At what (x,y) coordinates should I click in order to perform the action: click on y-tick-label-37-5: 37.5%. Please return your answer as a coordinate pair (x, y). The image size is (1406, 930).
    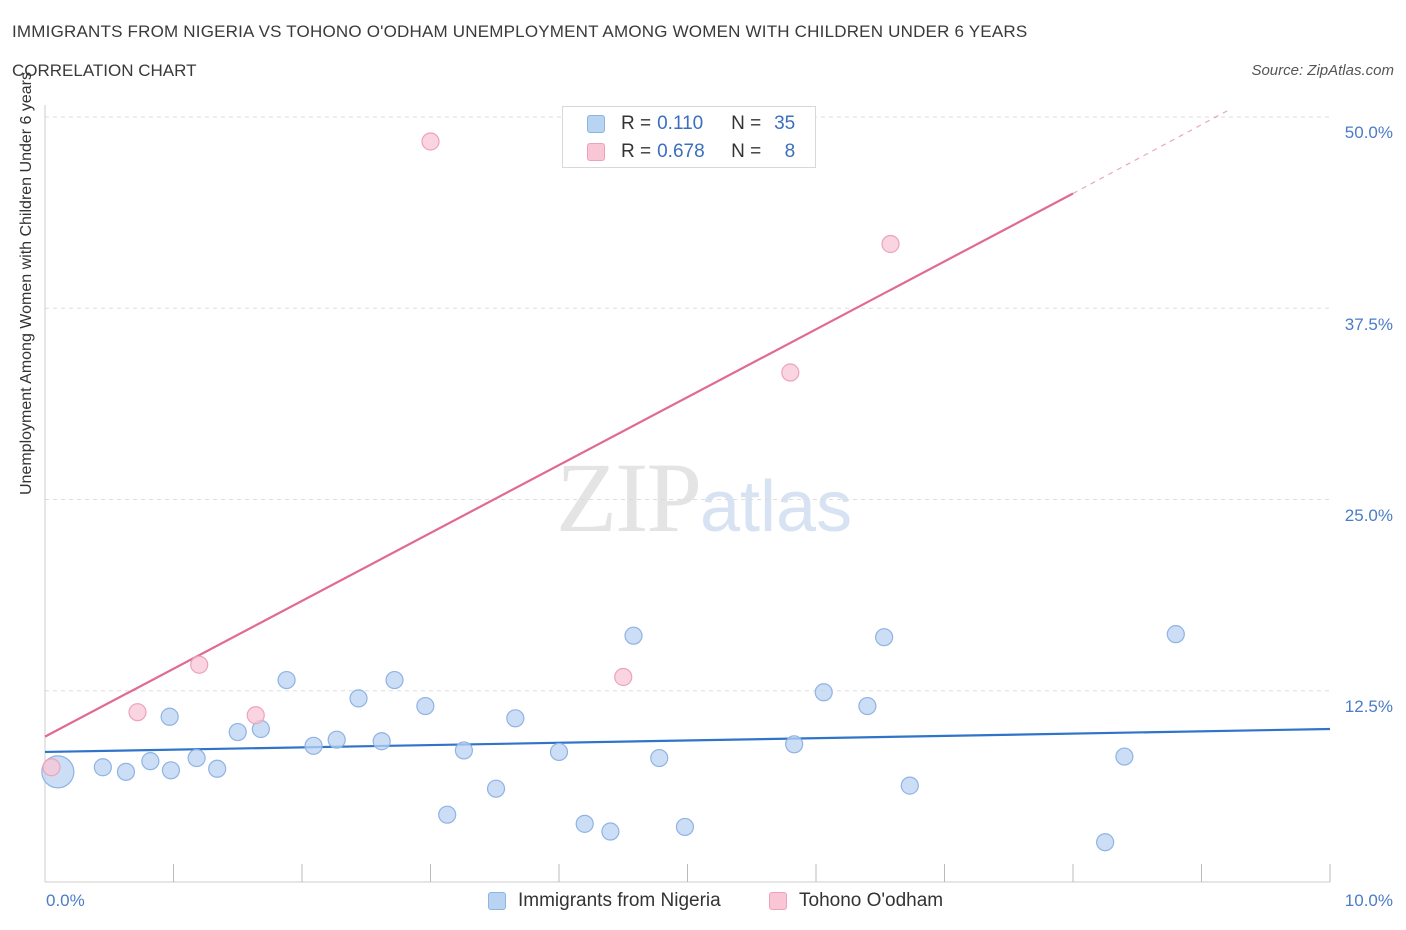
    Looking at the image, I should click on (1368, 324).